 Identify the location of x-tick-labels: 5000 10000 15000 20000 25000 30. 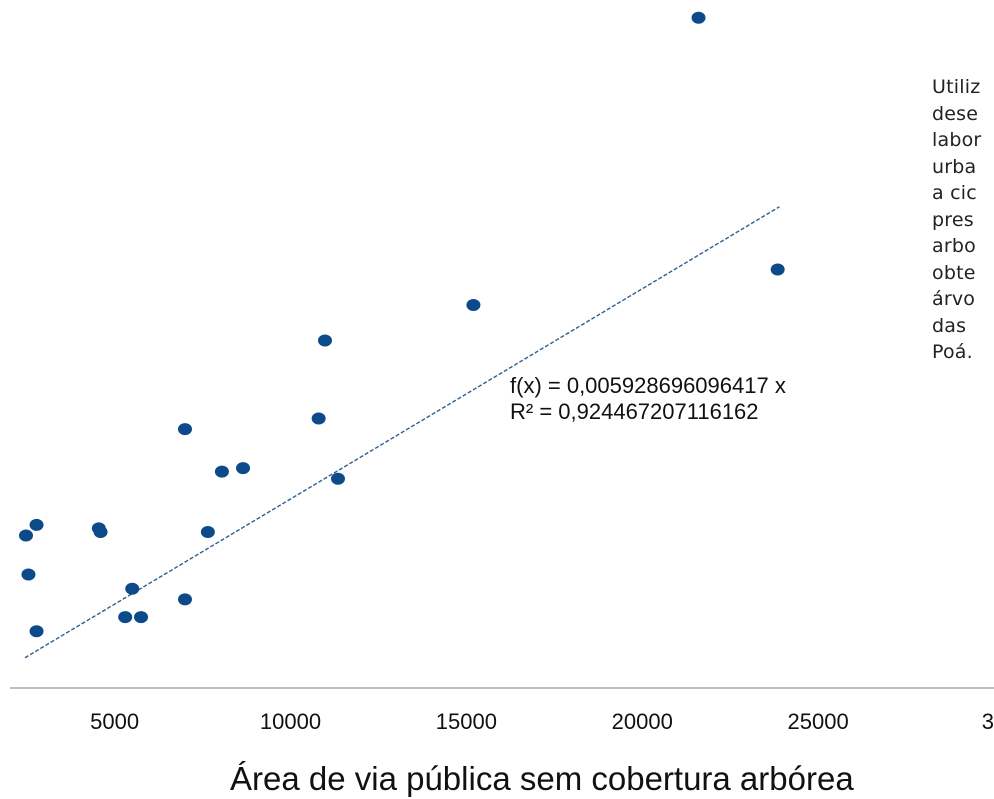
(542, 721).